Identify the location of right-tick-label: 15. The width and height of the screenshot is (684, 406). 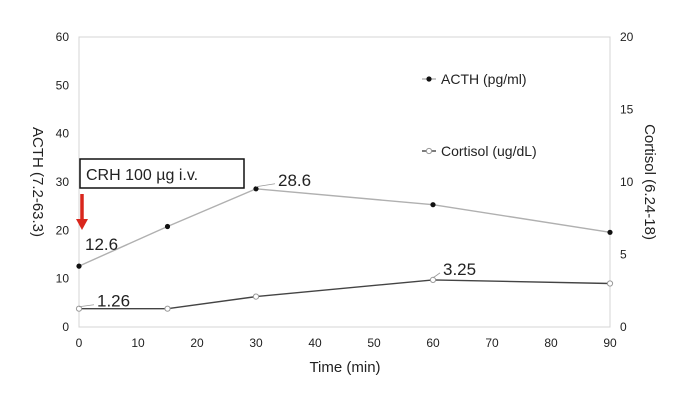
(627, 110).